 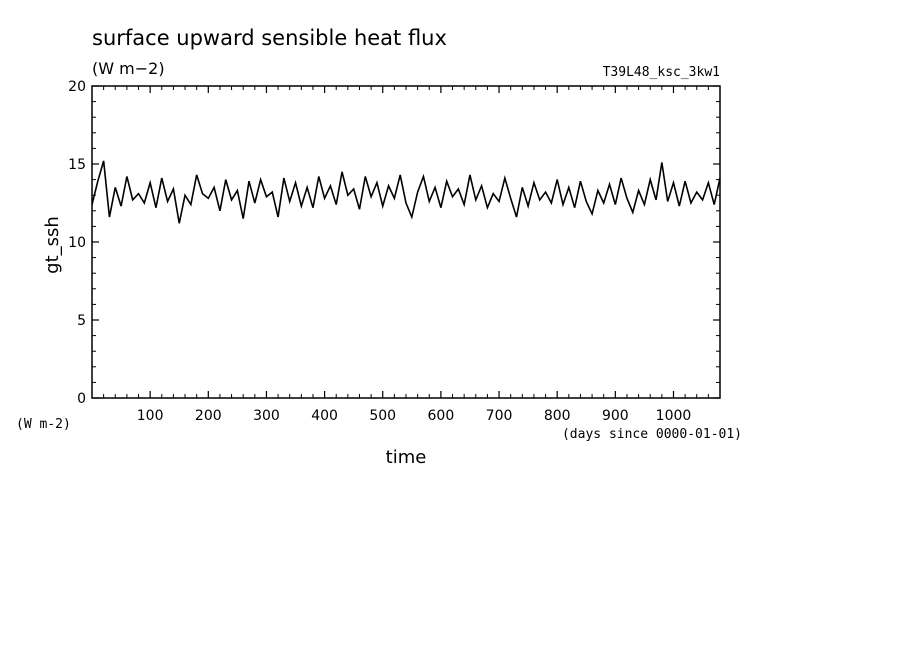 What do you see at coordinates (43, 424) in the screenshot?
I see `y-axis-units: (W m-2)` at bounding box center [43, 424].